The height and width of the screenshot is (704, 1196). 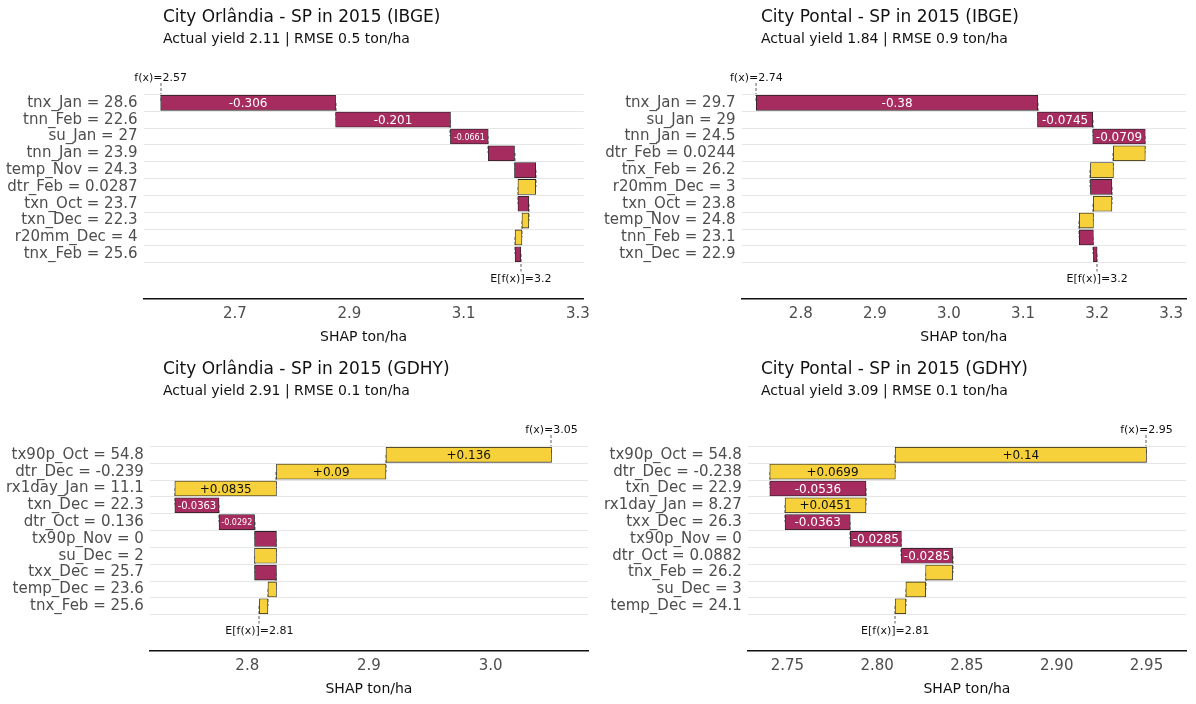 What do you see at coordinates (895, 367) in the screenshot?
I see `chart-title: City Pontal - SP in 2015 (GDHY)` at bounding box center [895, 367].